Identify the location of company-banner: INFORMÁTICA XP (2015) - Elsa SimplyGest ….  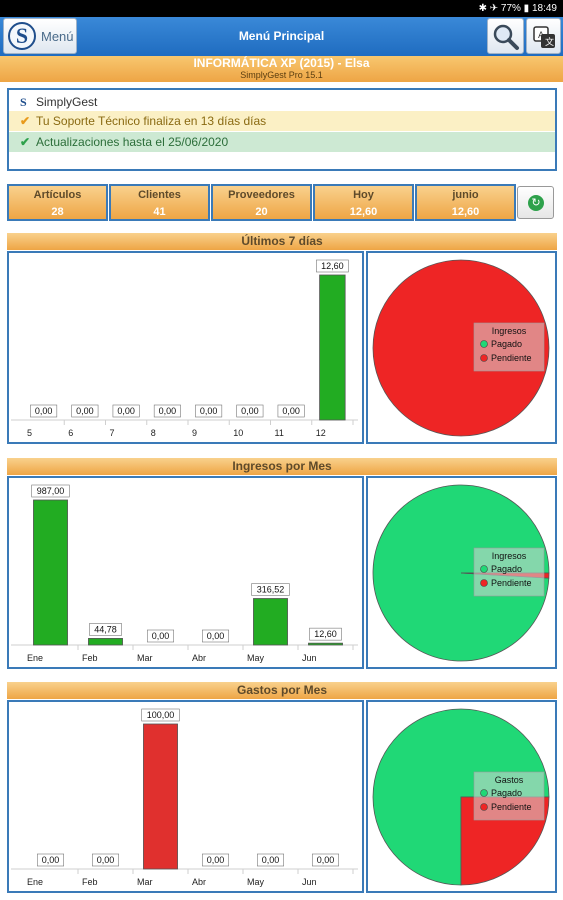
(281, 69).